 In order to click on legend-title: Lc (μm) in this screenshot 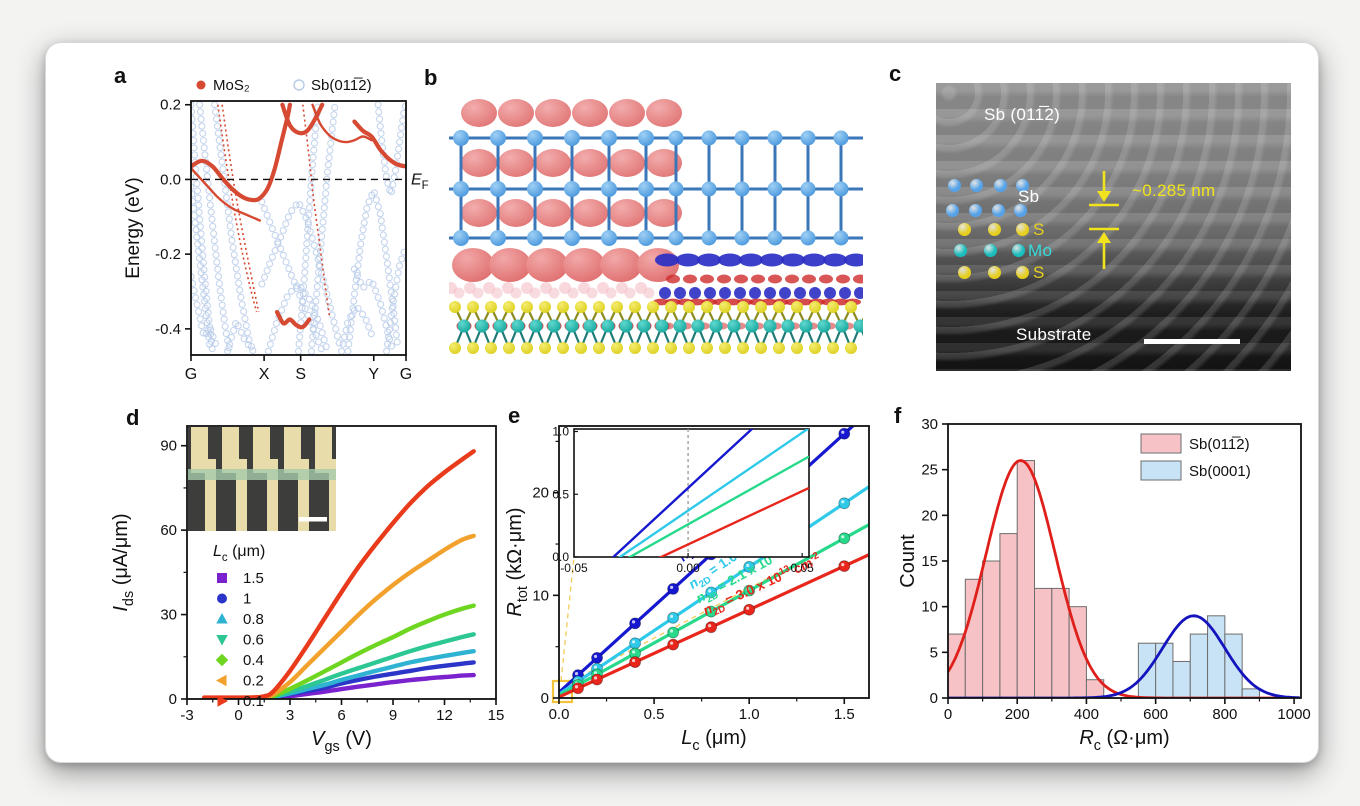, I will do `click(239, 553)`.